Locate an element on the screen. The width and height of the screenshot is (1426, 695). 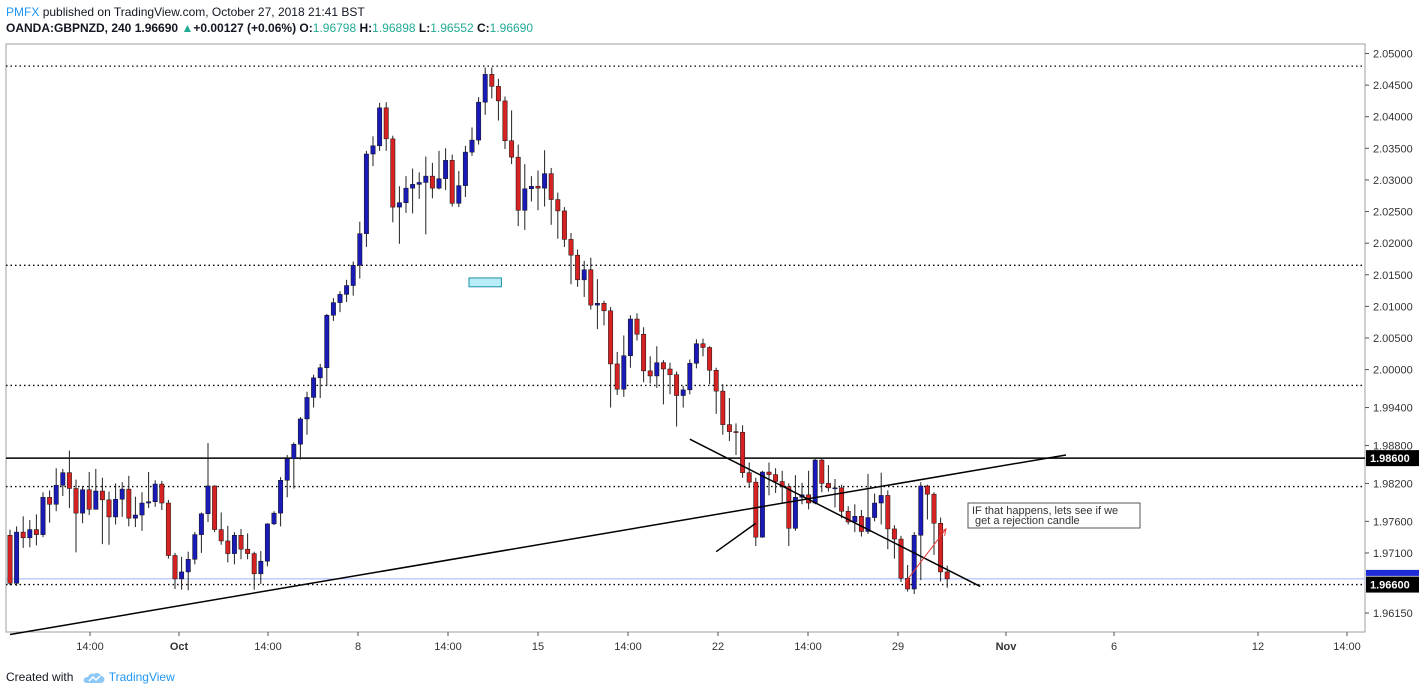
trend-line-small-wedge-lower is located at coordinates (736, 537).